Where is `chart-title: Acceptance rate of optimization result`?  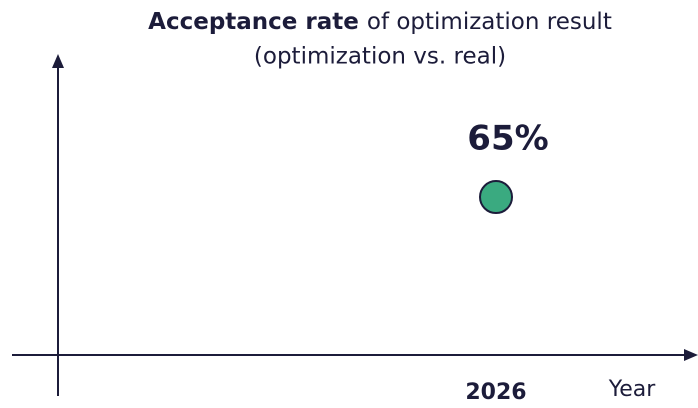
chart-title: Acceptance rate of optimization result is located at coordinates (380, 22).